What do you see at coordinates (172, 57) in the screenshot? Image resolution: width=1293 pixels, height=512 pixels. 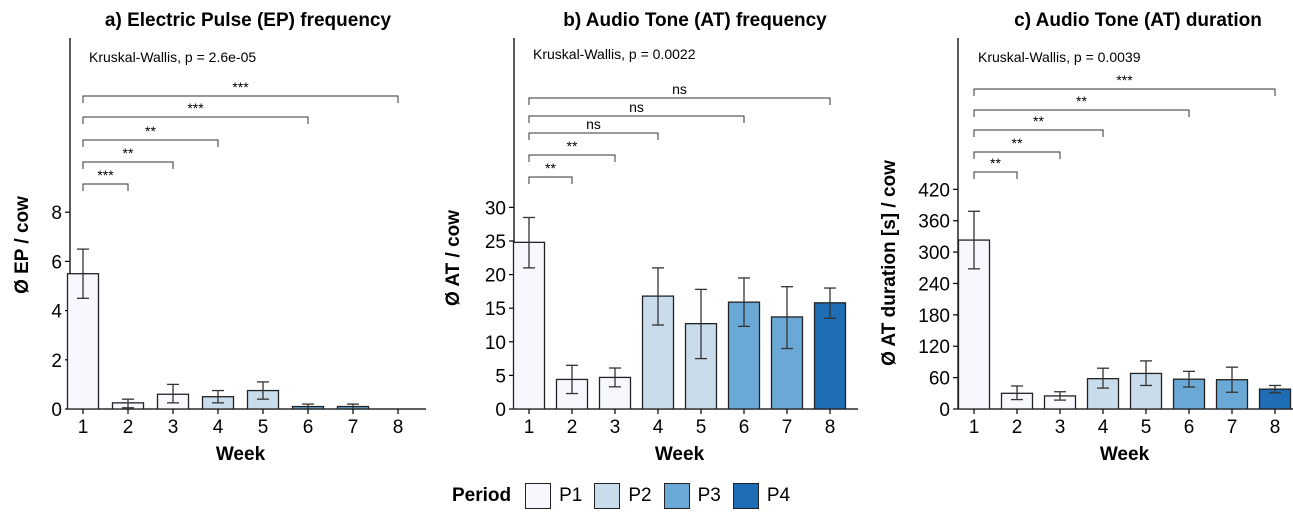 I see `test-annotation: Kruskal-Wallis, p = 2.6e-05` at bounding box center [172, 57].